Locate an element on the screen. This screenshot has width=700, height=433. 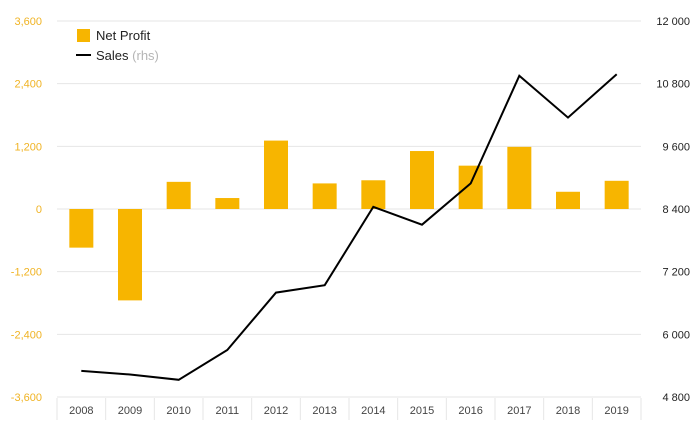
legend-label-net-profit: Net Profit is located at coordinates (123, 35).